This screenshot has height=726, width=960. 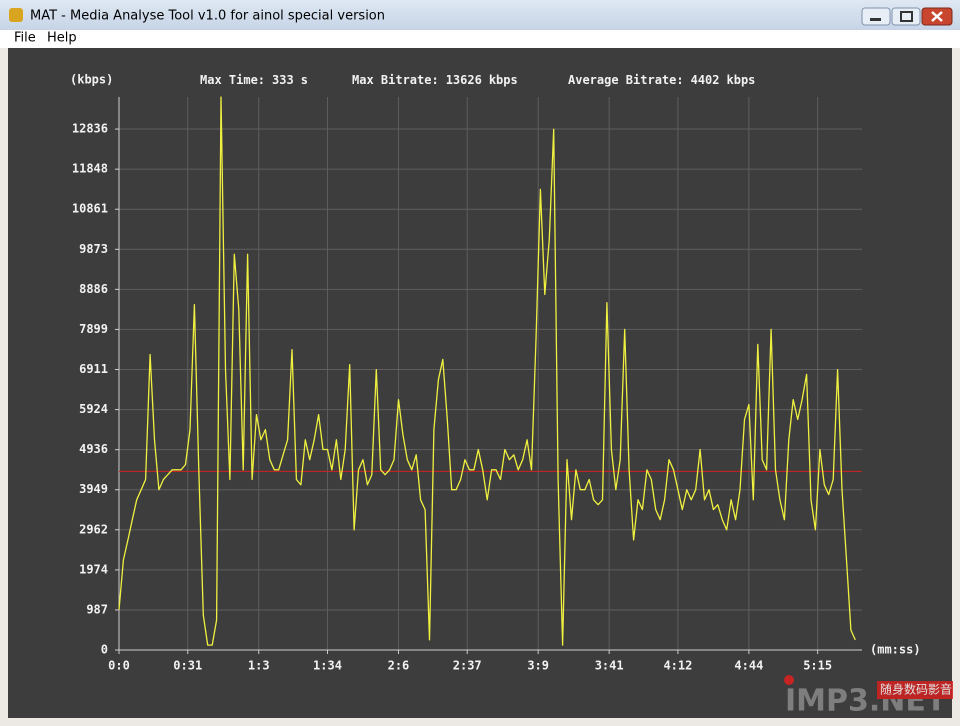 I want to click on stat-label: Max Time:, so click(x=232, y=80).